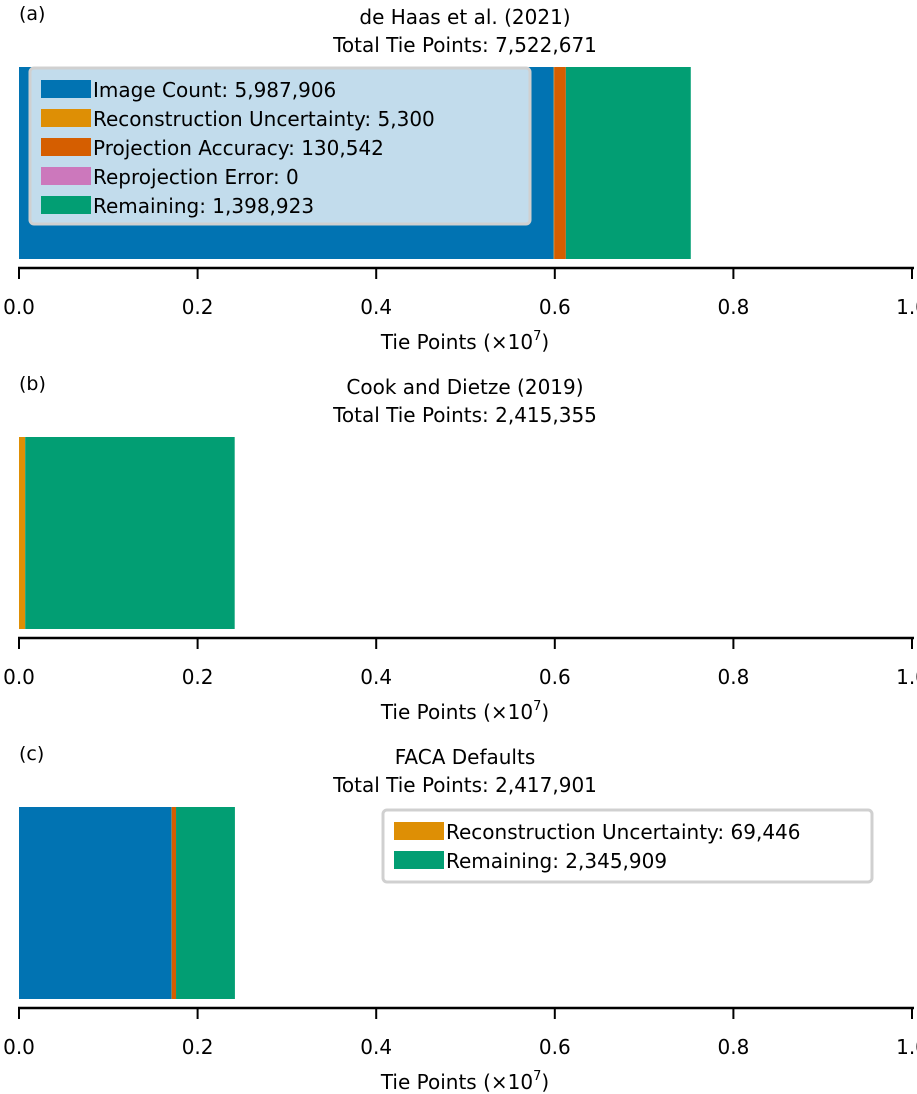 The width and height of the screenshot is (917, 1094). I want to click on panel-label: (c), so click(31, 754).